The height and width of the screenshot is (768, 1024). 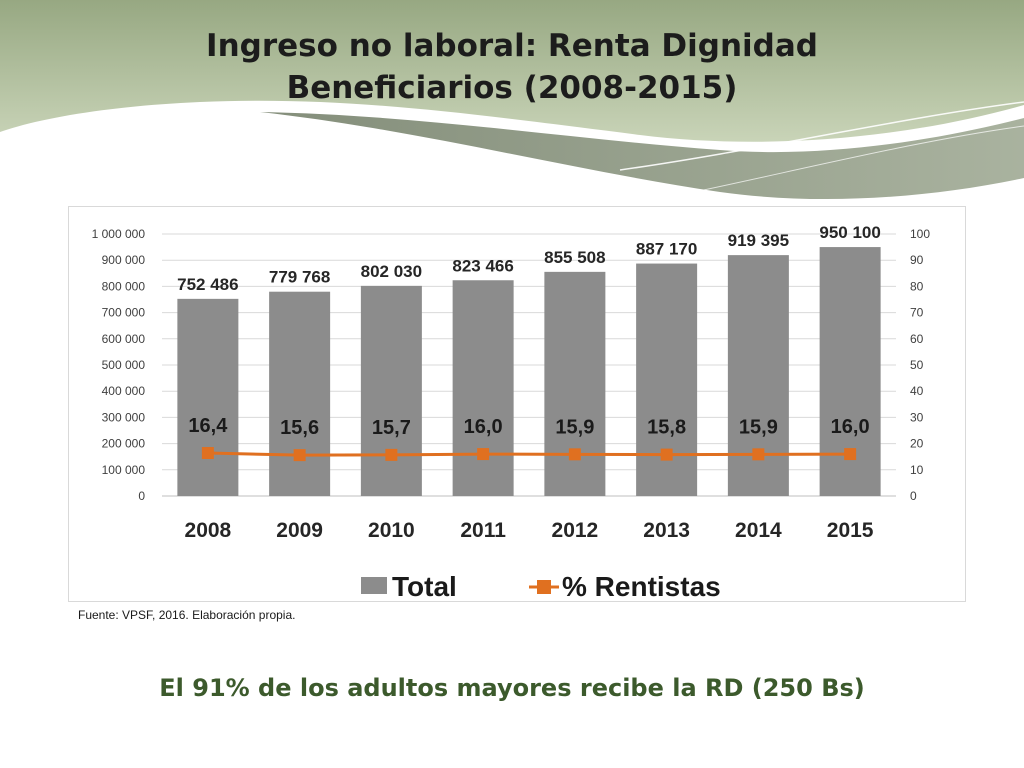 What do you see at coordinates (124, 417) in the screenshot?
I see `y-left-tick-label: 300 000` at bounding box center [124, 417].